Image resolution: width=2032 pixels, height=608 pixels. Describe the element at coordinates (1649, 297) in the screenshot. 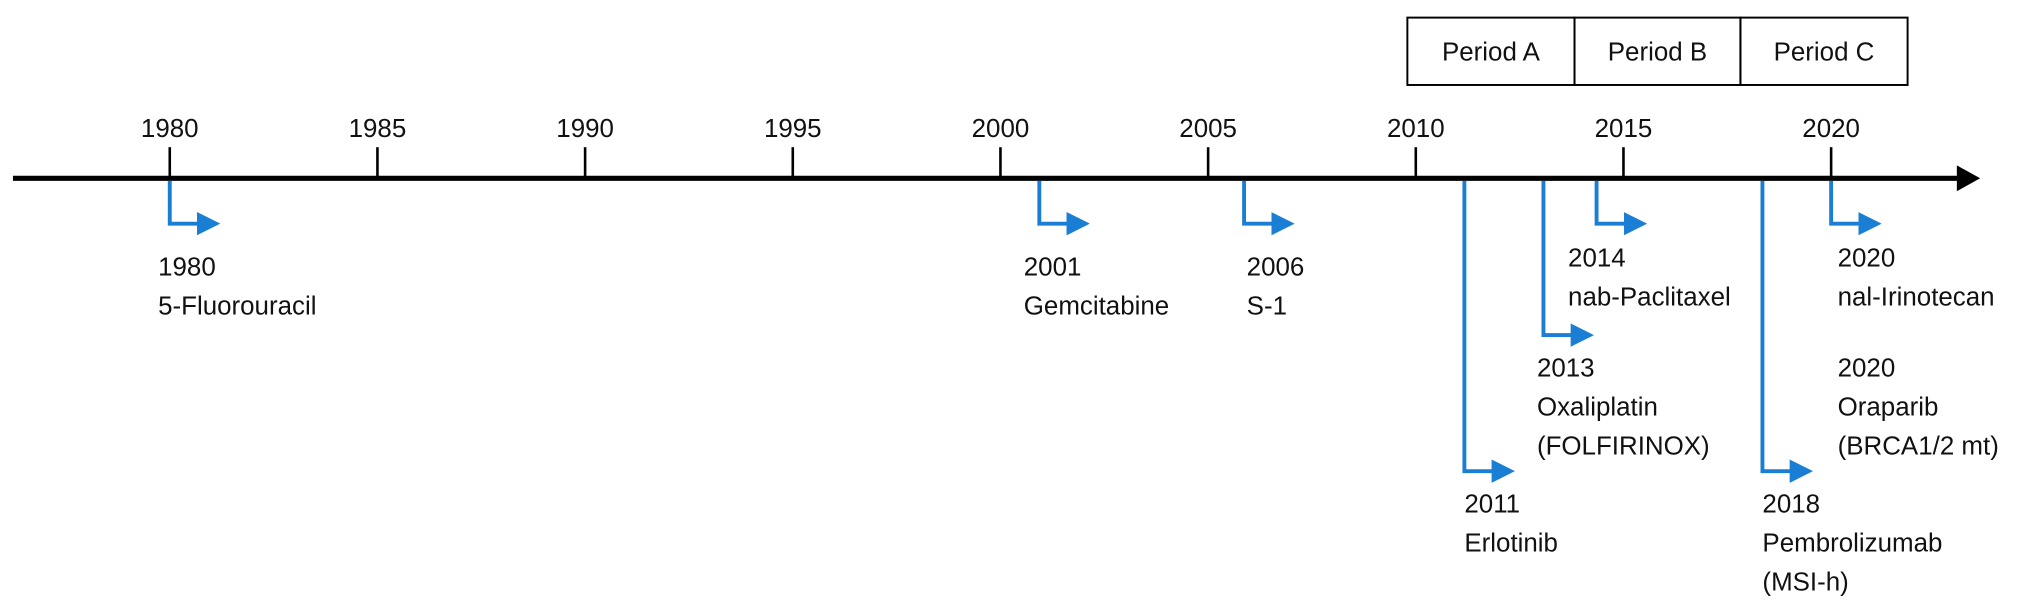

I see `event-label: nab-Paclitaxel` at that location.